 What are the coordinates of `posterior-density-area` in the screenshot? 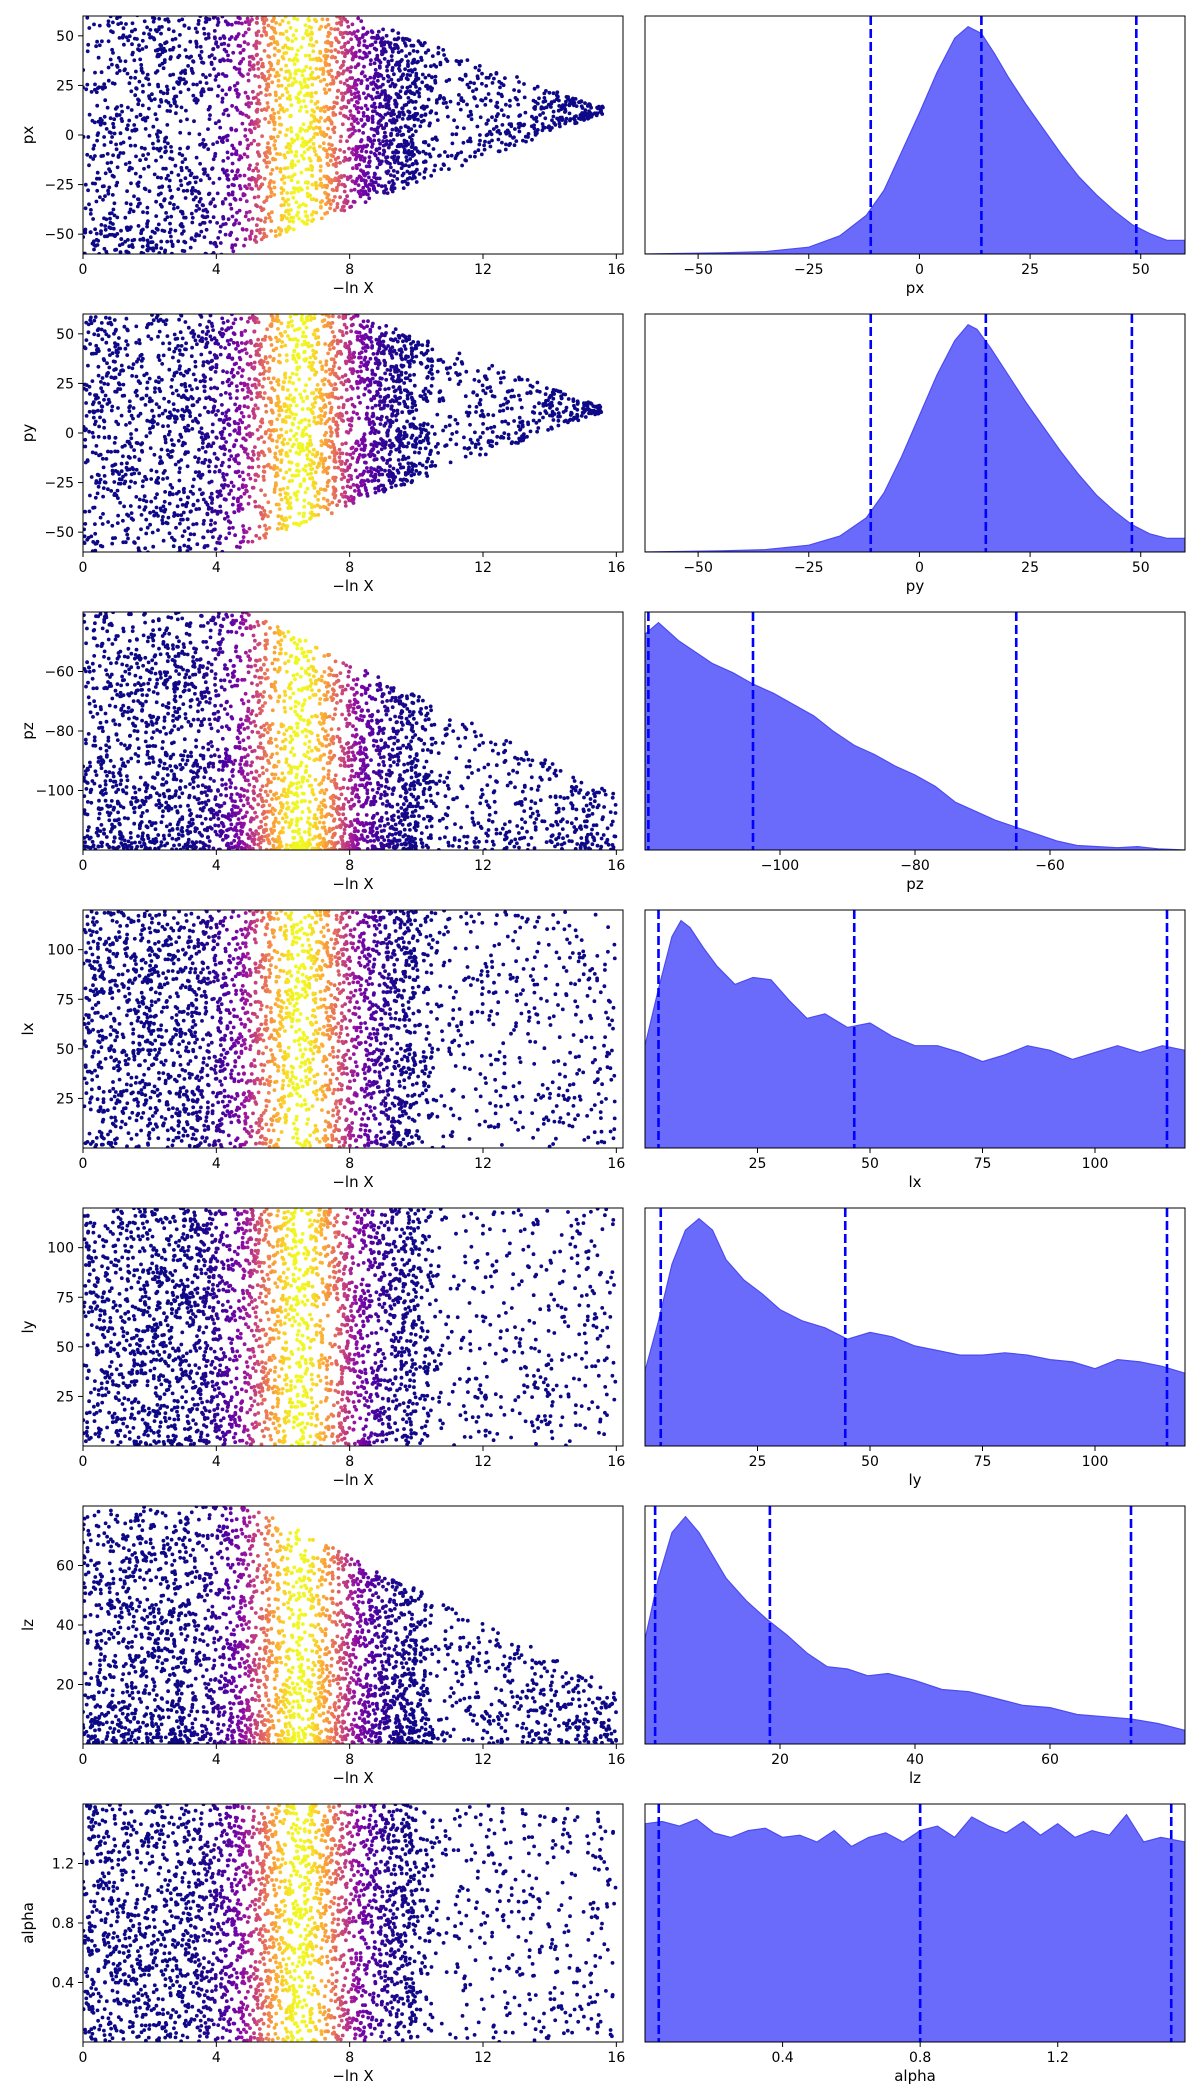 It's located at (915, 139).